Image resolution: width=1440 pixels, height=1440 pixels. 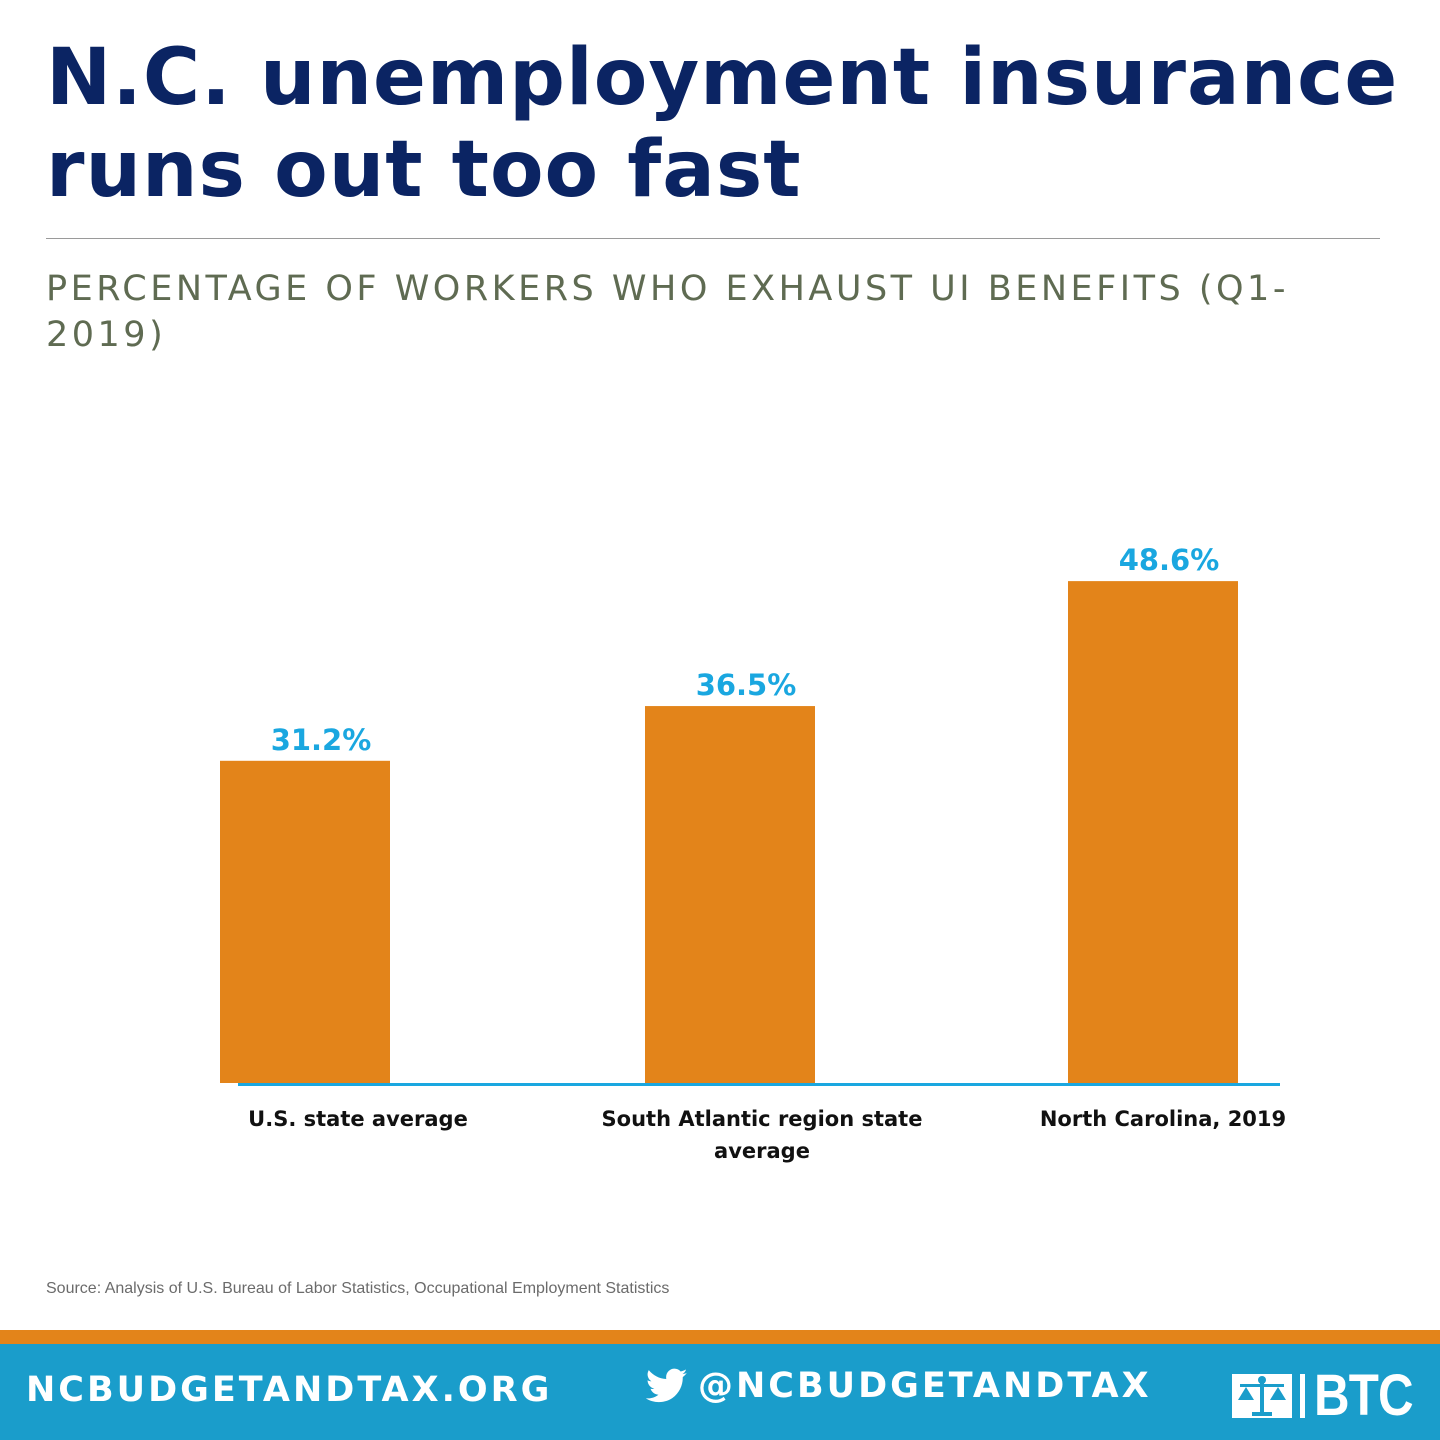 I want to click on title-divider, so click(x=713, y=238).